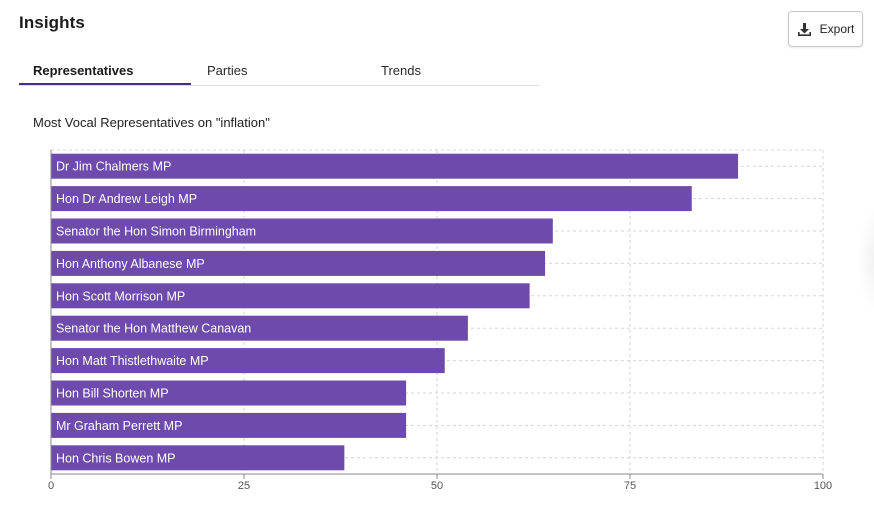 The width and height of the screenshot is (874, 514). What do you see at coordinates (804, 29) in the screenshot?
I see `download-icon` at bounding box center [804, 29].